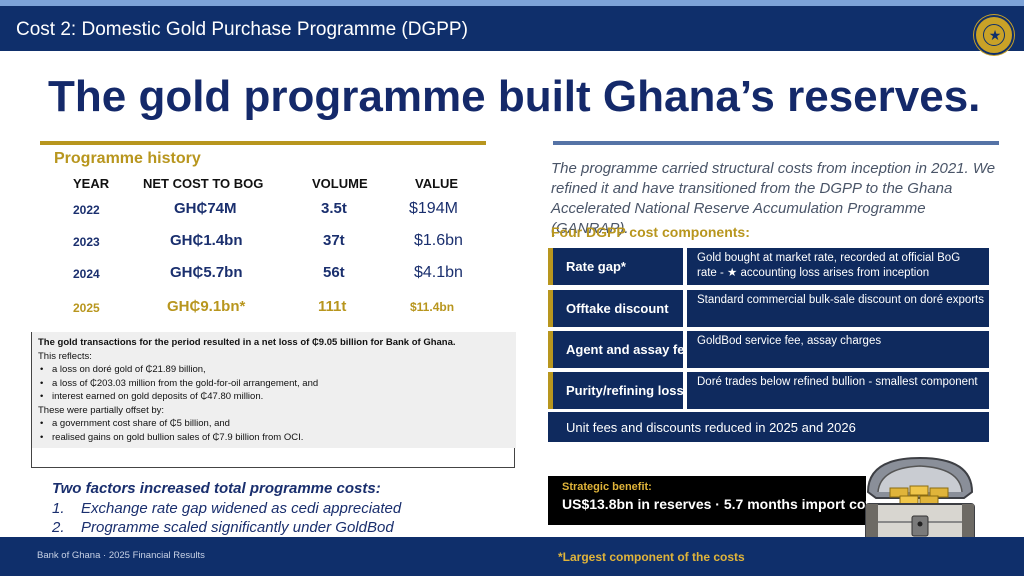  I want to click on row-2024-volume: 56t, so click(334, 272).